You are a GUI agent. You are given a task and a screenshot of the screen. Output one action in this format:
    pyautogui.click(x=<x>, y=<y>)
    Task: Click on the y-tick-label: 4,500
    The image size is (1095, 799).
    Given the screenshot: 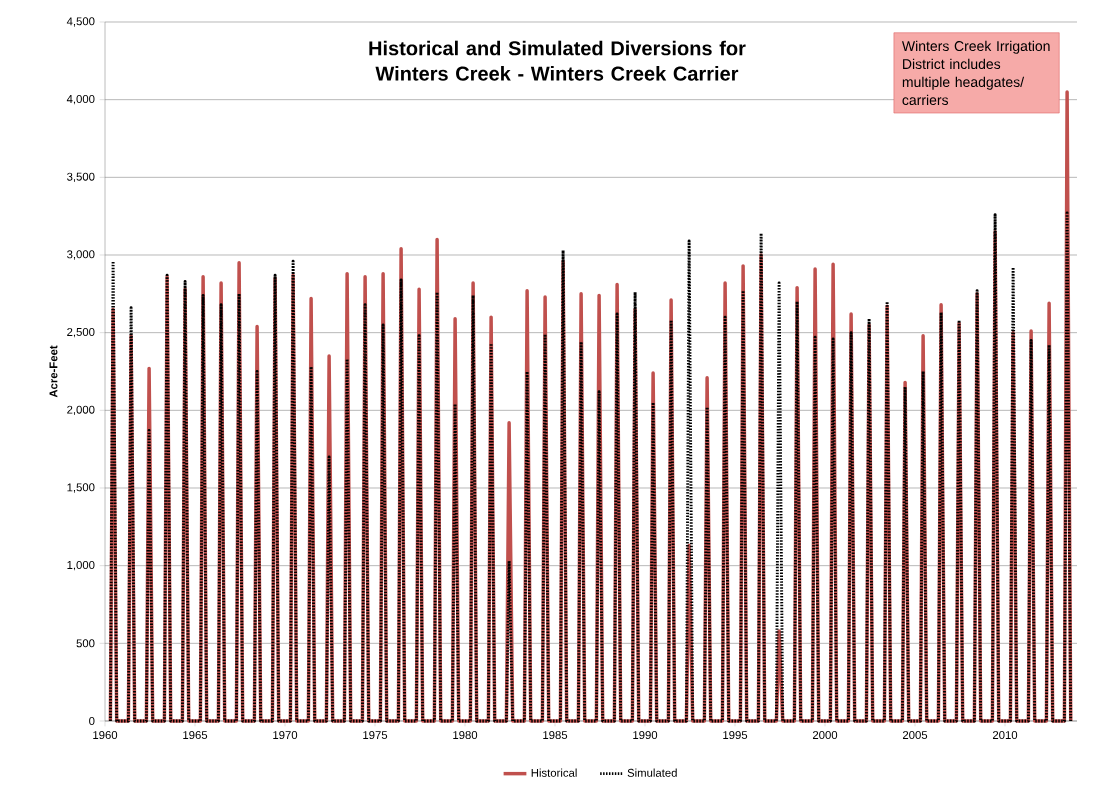 What is the action you would take?
    pyautogui.click(x=80, y=22)
    